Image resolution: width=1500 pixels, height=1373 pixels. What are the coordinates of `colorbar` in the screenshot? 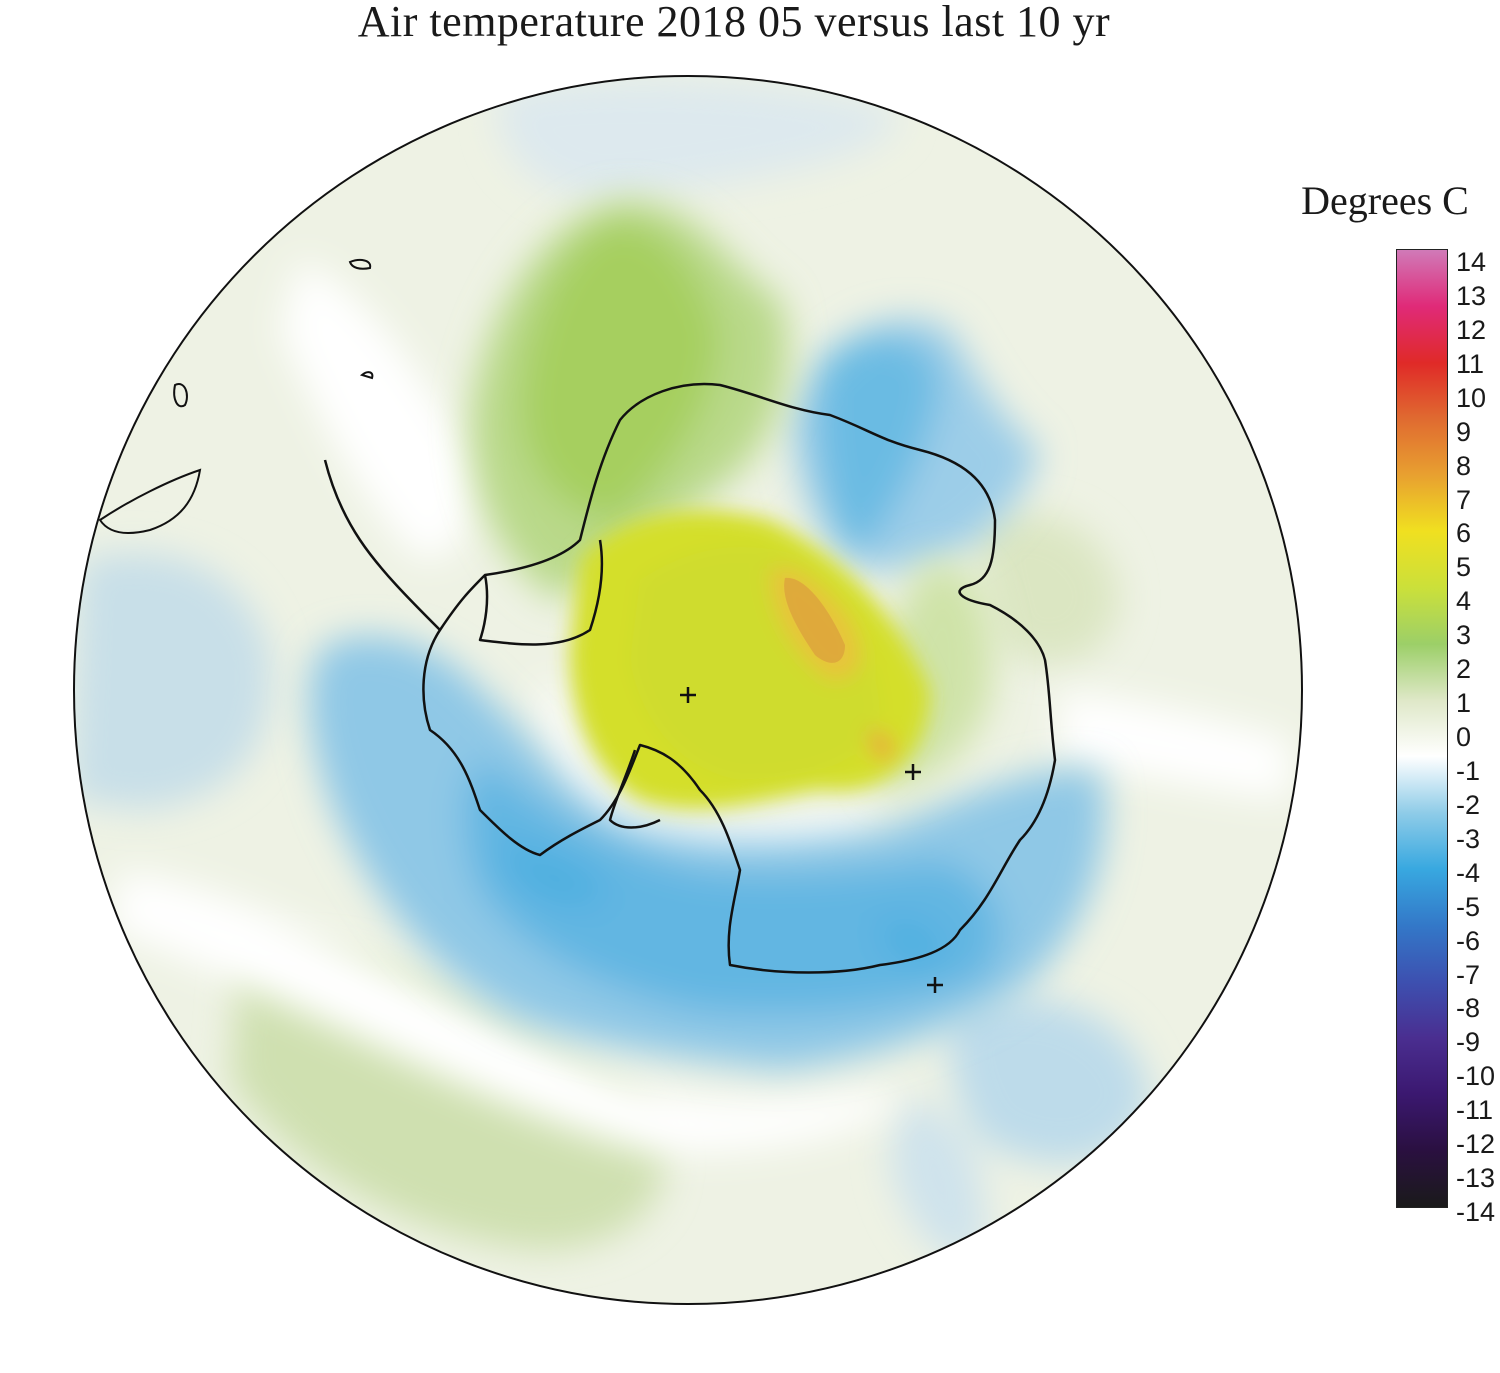 It's located at (1422, 728).